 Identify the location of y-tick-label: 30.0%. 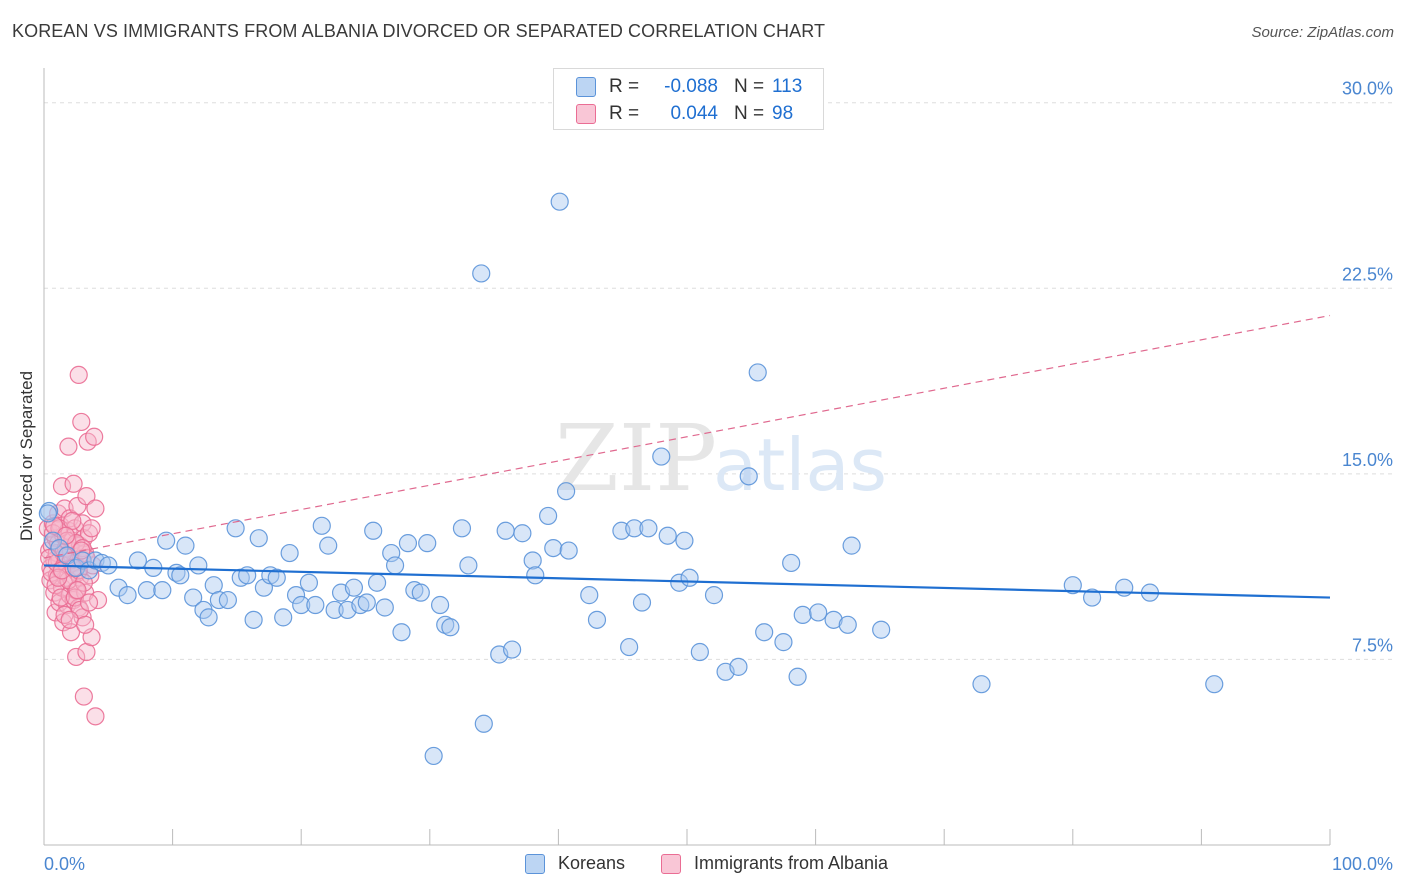
(1367, 89).